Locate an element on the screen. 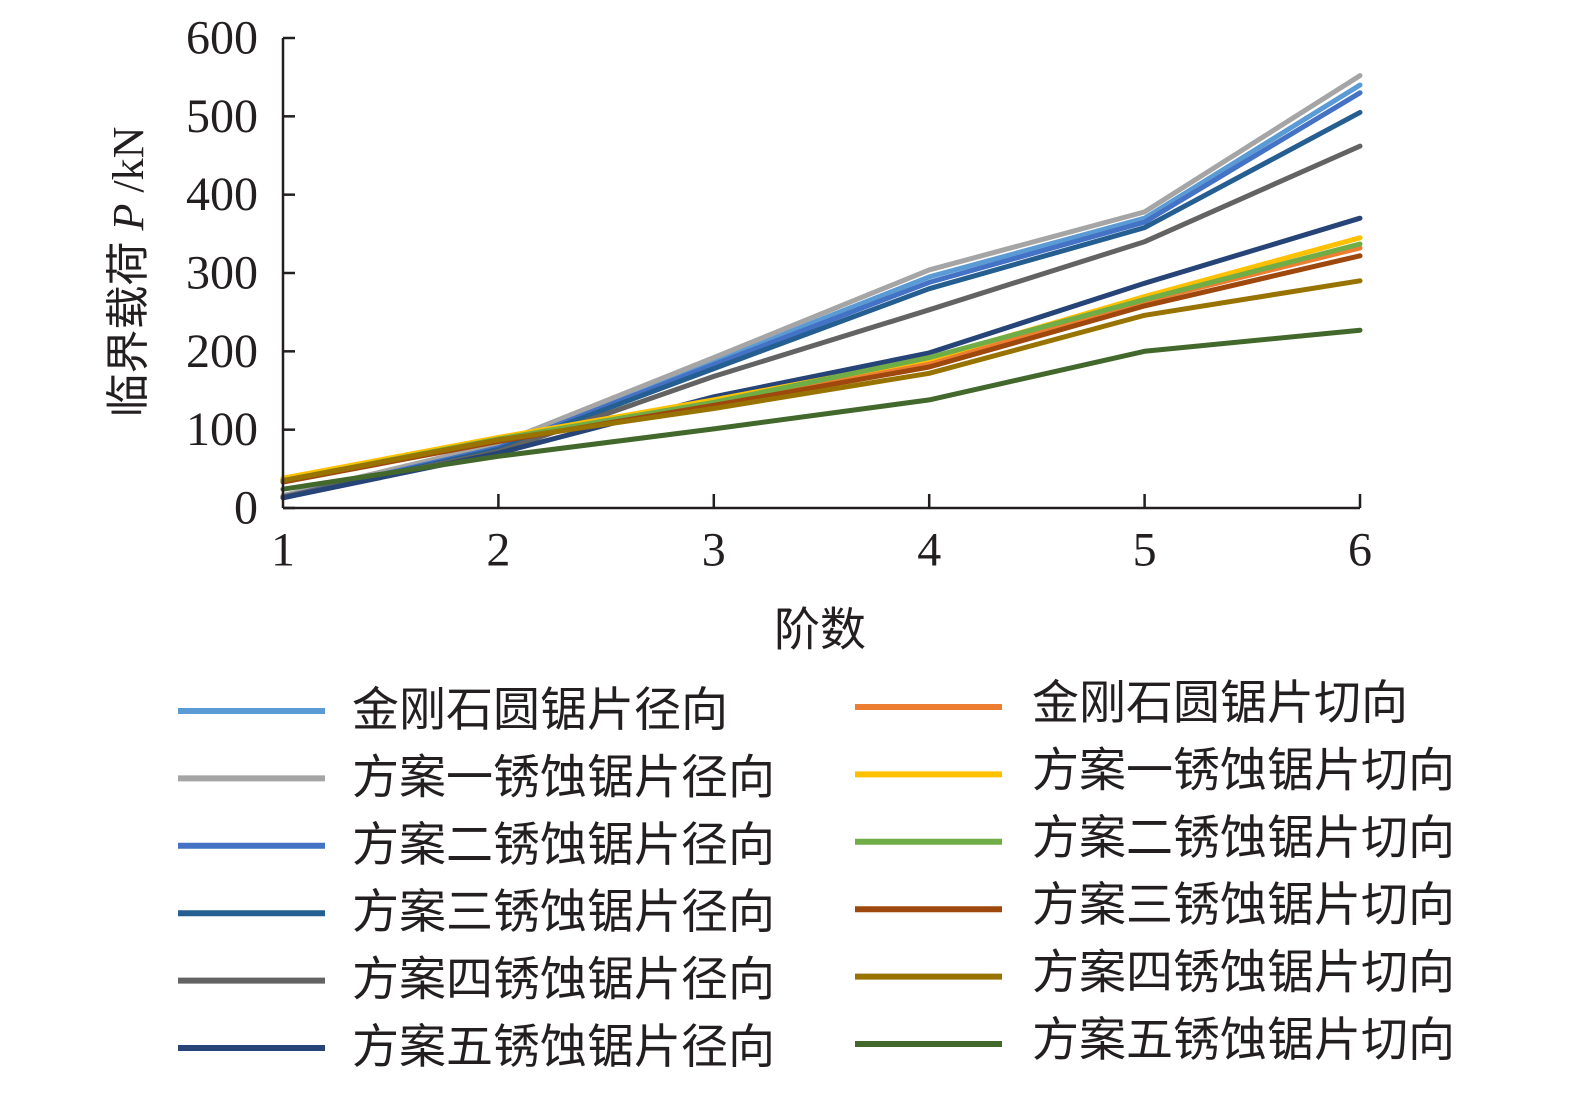 This screenshot has height=1093, width=1575. y-tick-label: 200 is located at coordinates (222, 351).